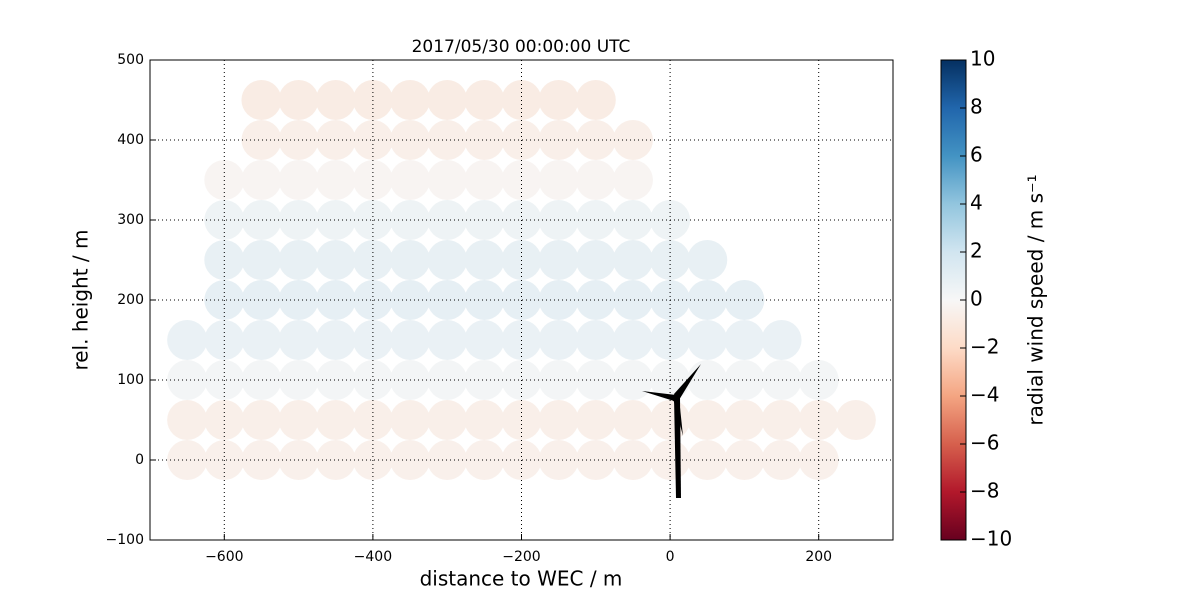 The width and height of the screenshot is (1200, 600). What do you see at coordinates (130, 380) in the screenshot?
I see `y-tick-label: 100` at bounding box center [130, 380].